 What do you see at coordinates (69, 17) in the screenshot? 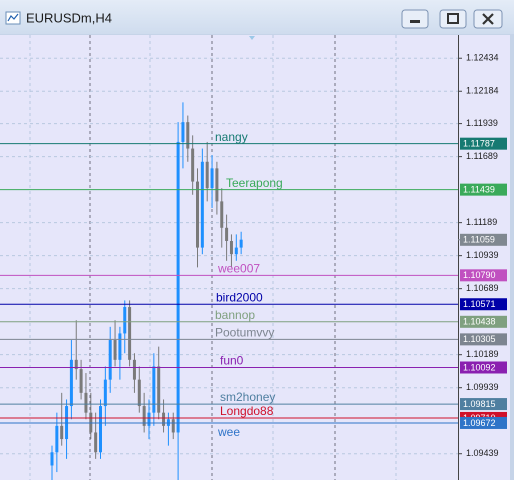
I see `window-title: EURUSDm,H4` at bounding box center [69, 17].